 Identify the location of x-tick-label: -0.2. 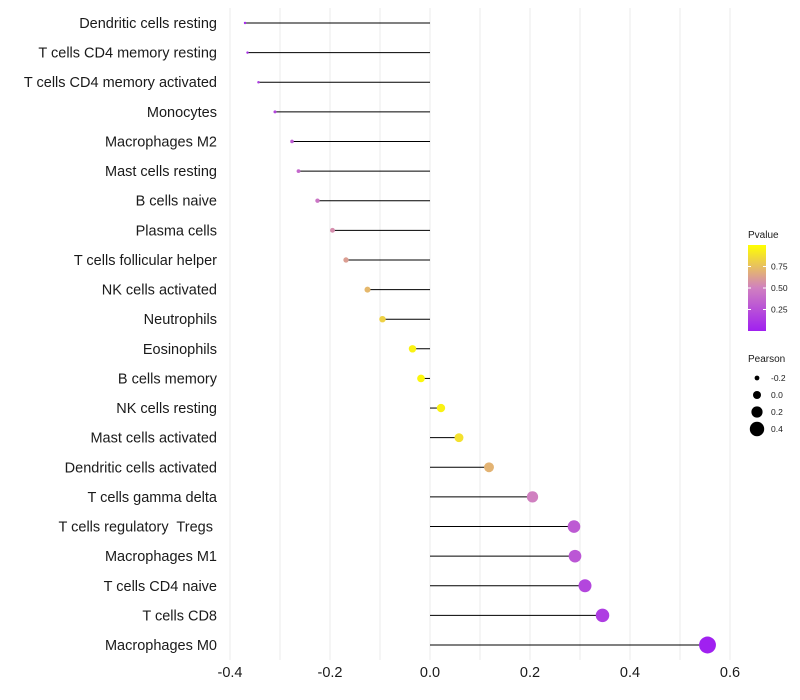
(330, 673).